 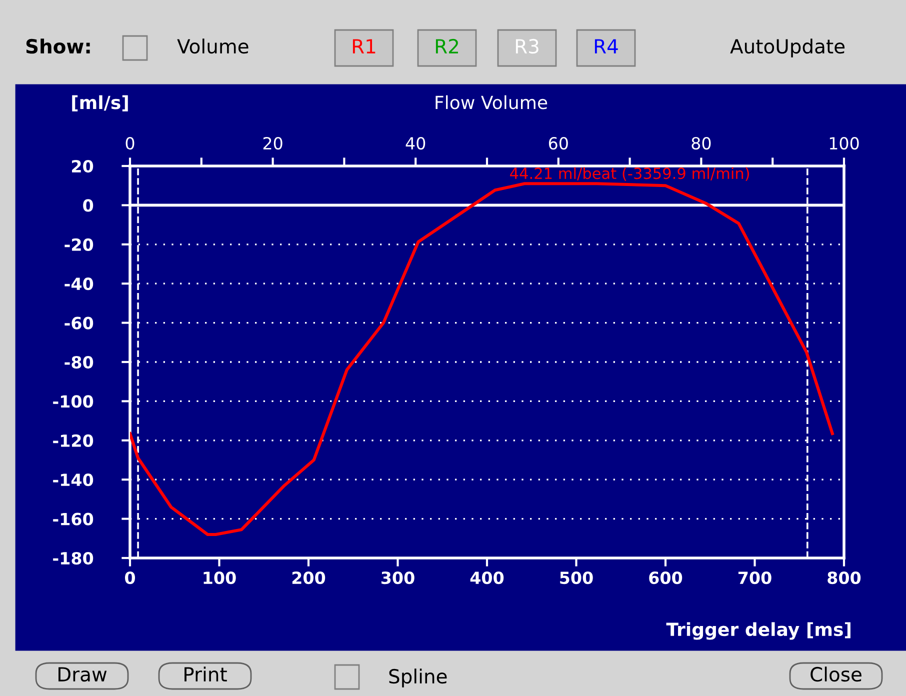 I want to click on y-tick-label: 20, so click(x=83, y=166).